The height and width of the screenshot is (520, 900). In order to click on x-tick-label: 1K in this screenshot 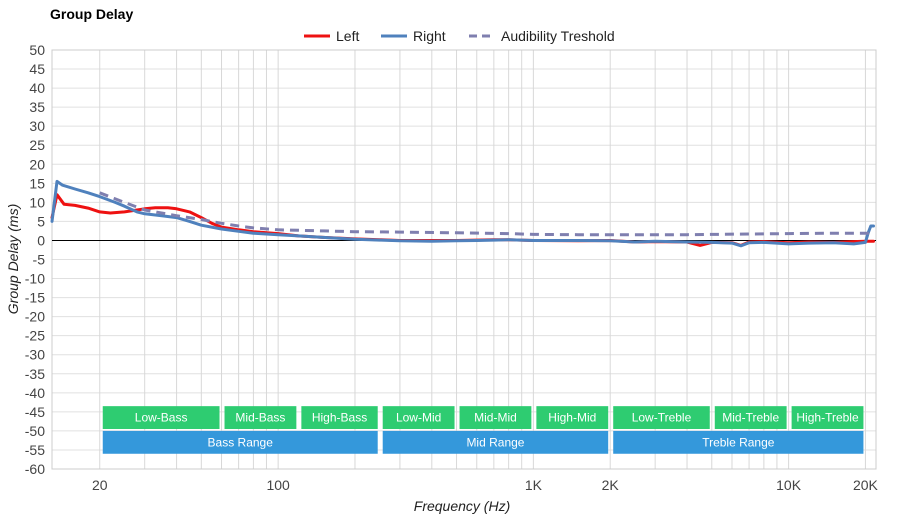, I will do `click(534, 485)`.